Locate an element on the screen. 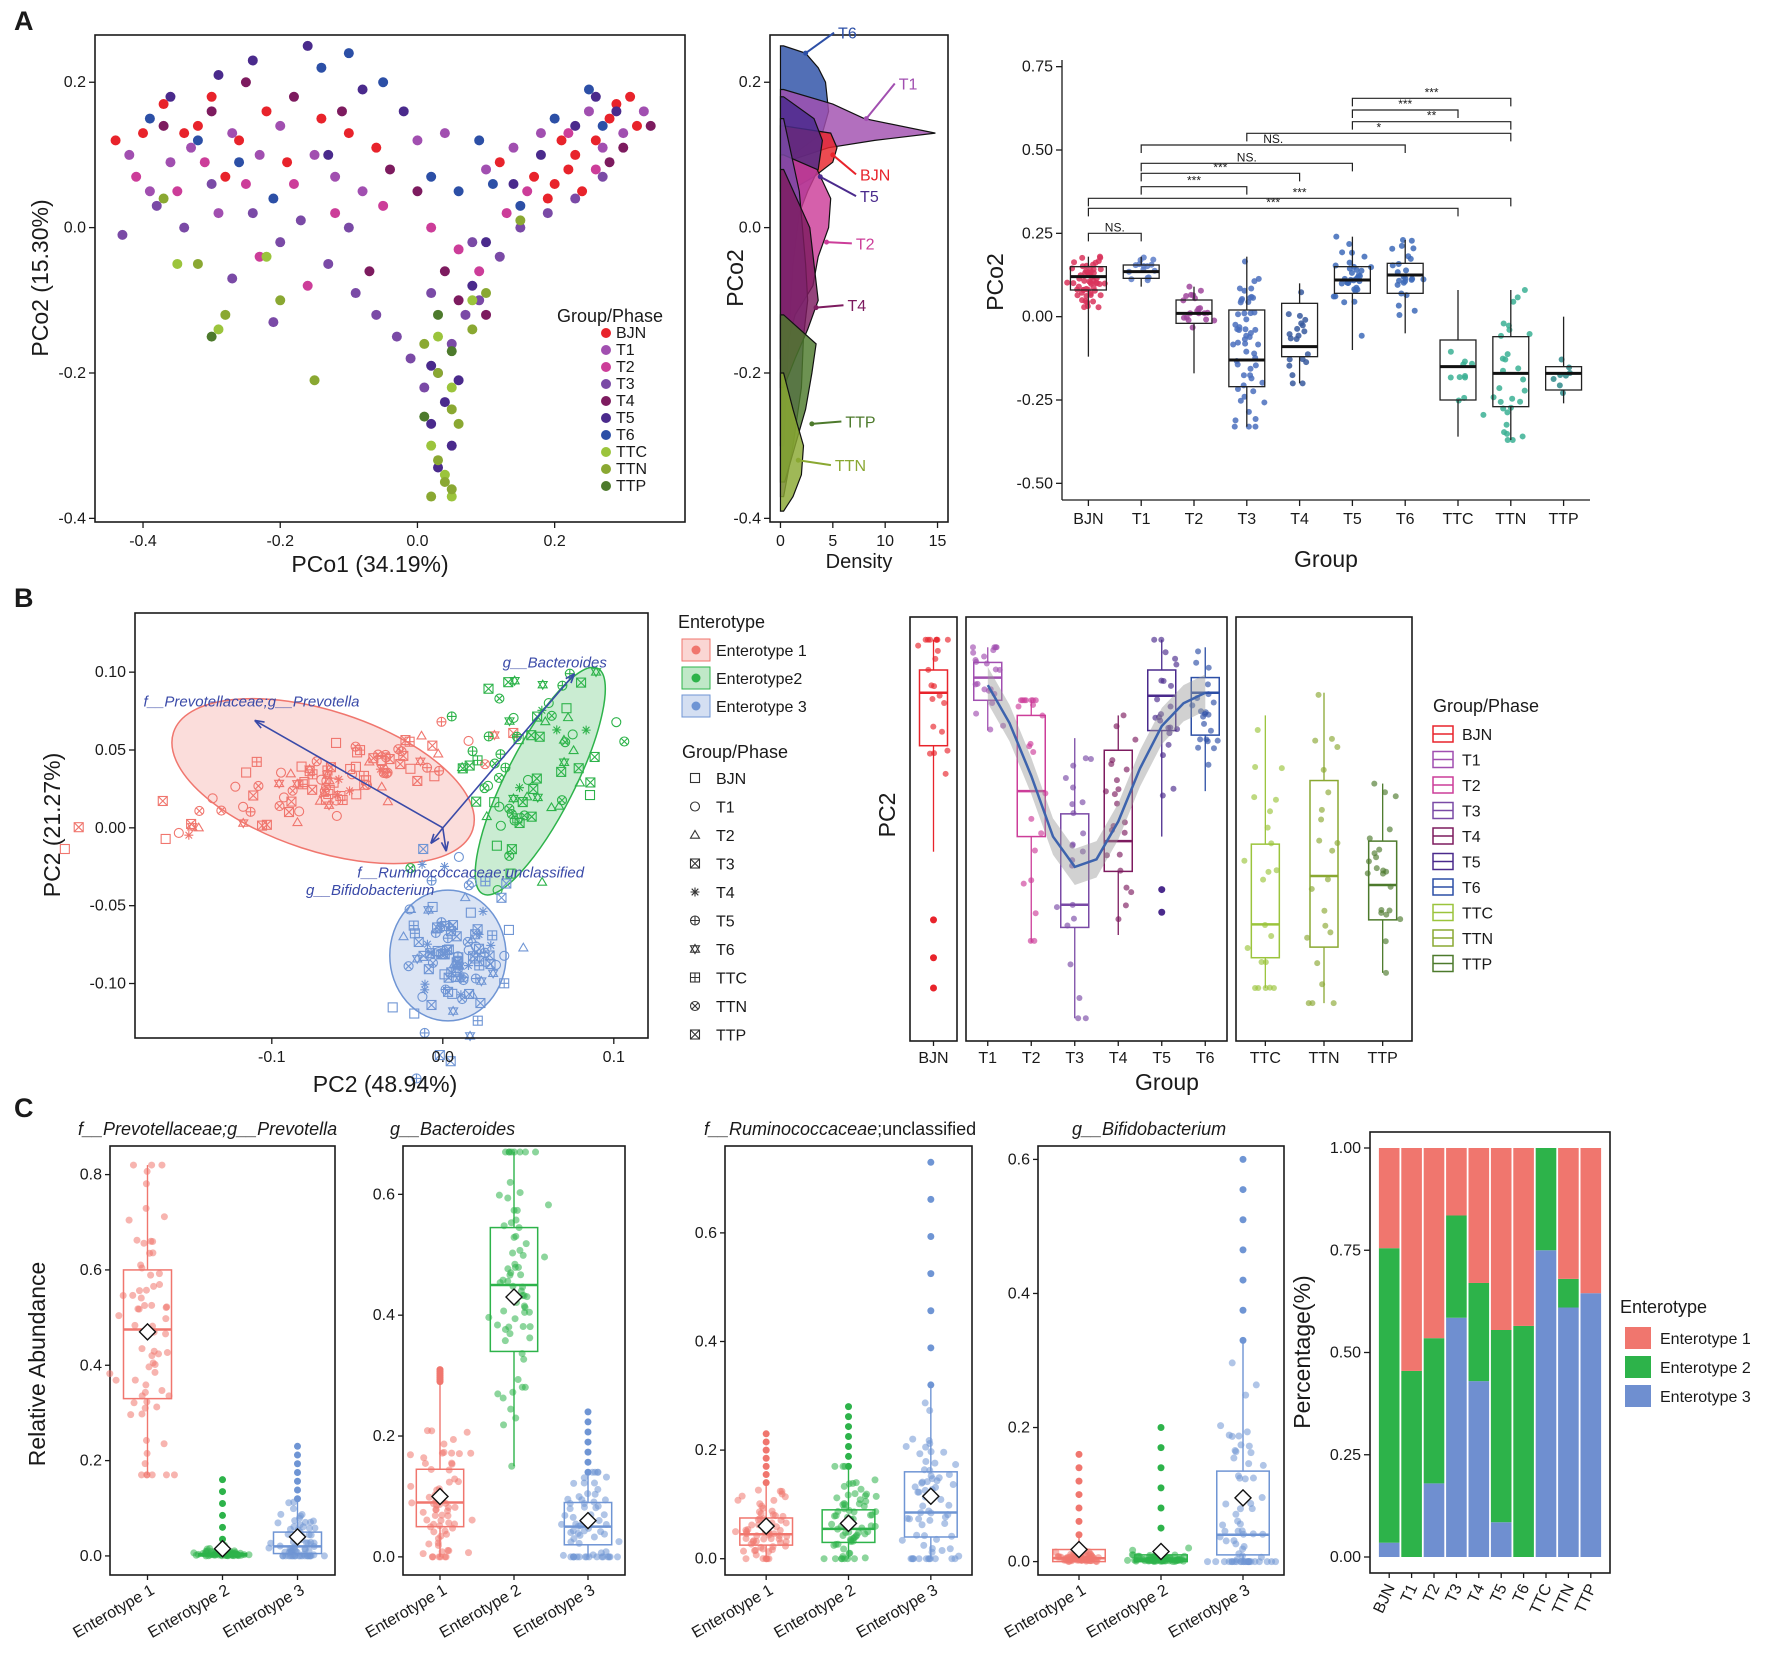 The width and height of the screenshot is (1772, 1653). legend-label: T5 is located at coordinates (725, 922).